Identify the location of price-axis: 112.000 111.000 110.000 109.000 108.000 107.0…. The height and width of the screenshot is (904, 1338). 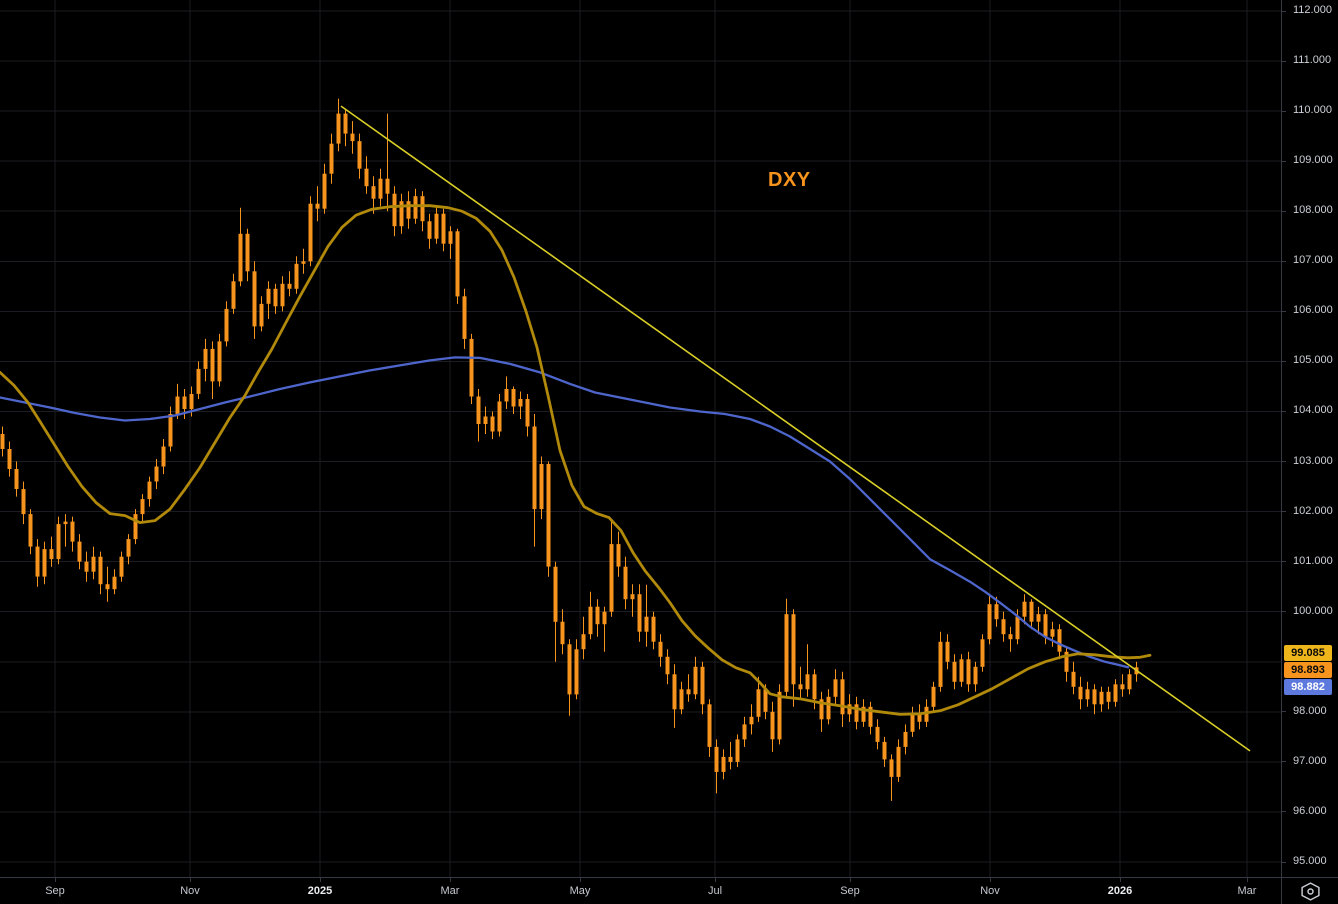
(1309, 438).